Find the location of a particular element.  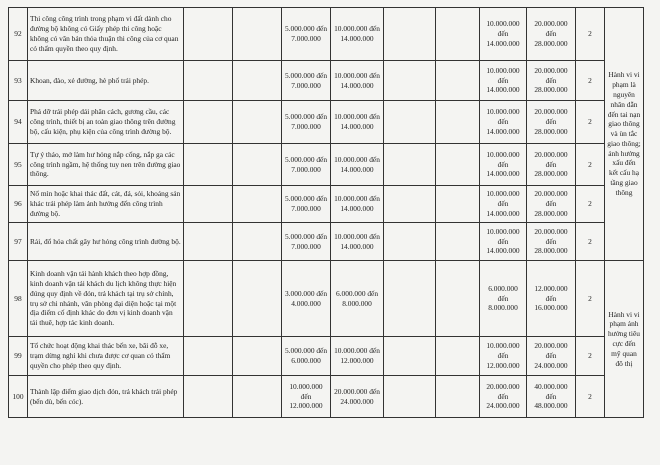

row-number: 92 is located at coordinates (18, 34).